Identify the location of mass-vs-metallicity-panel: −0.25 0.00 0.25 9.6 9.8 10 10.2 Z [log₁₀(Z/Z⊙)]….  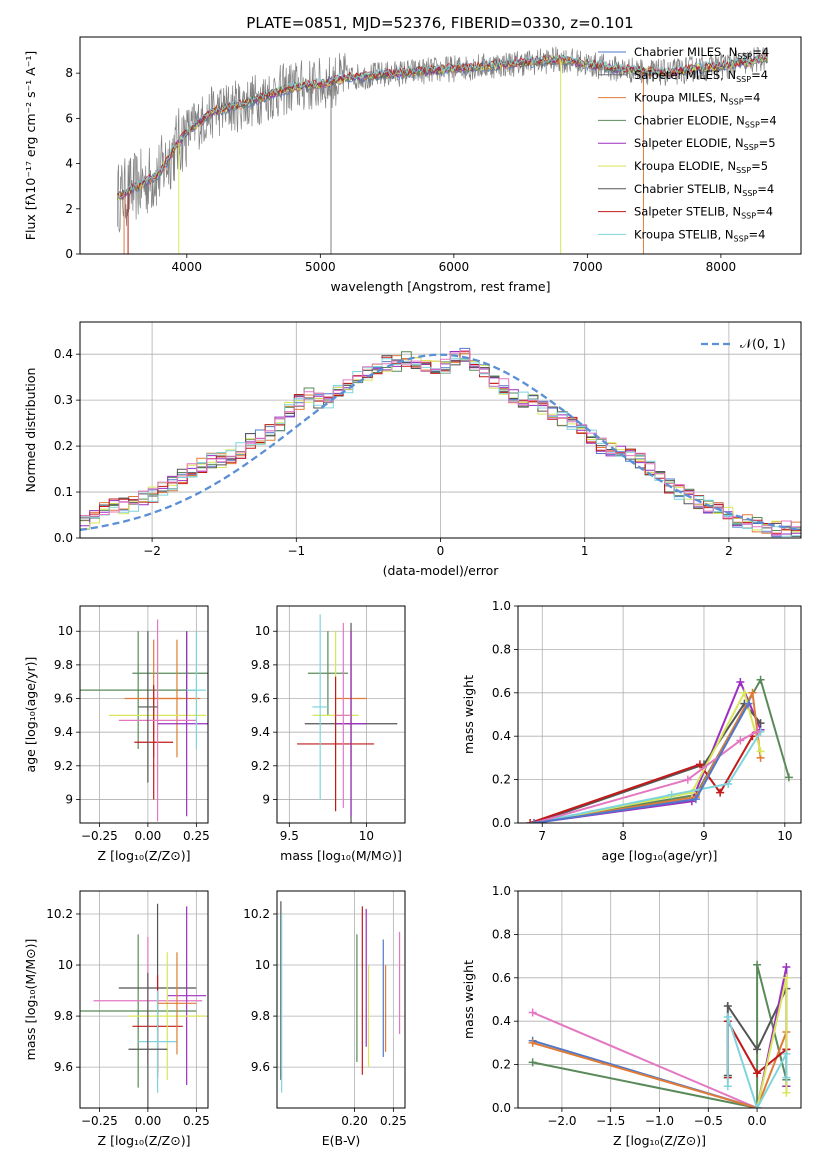
(116, 1019).